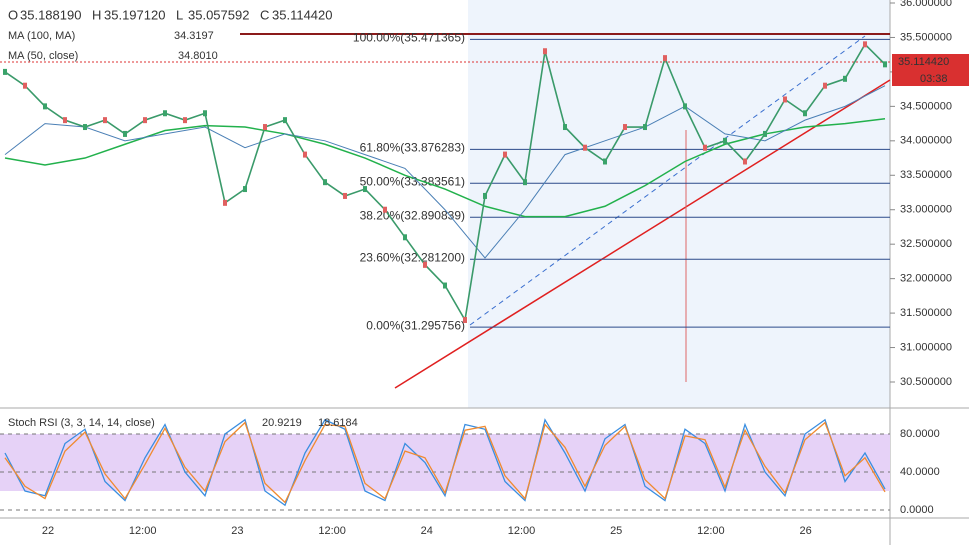 The width and height of the screenshot is (969, 545). I want to click on fib-label: 100.00%(35.471365), so click(409, 38).